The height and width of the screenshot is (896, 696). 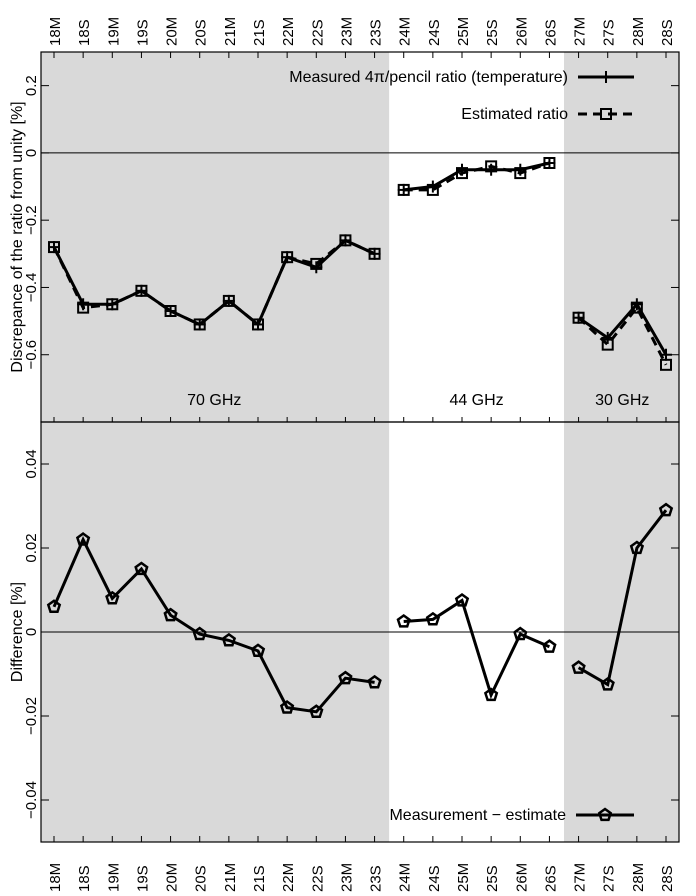 What do you see at coordinates (17, 632) in the screenshot?
I see `bottom-panel-y-axis-title: Difference [%]` at bounding box center [17, 632].